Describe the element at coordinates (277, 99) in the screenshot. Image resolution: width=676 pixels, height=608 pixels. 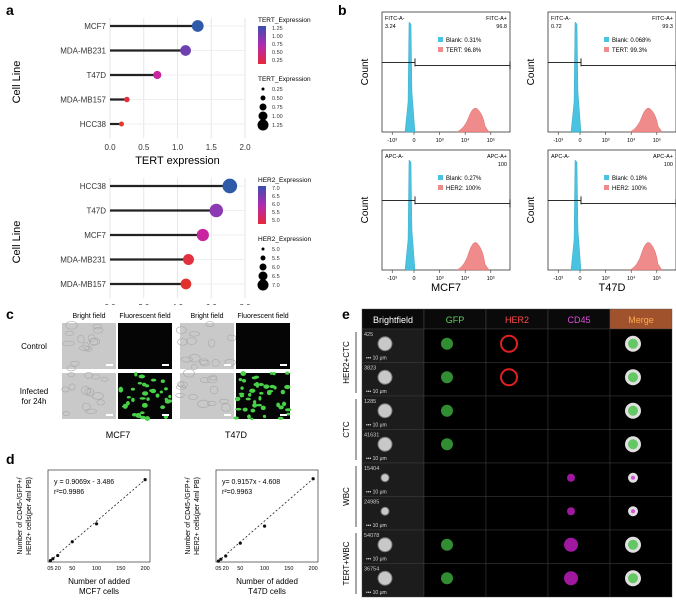
I see `legend-tick: 0.50` at that location.